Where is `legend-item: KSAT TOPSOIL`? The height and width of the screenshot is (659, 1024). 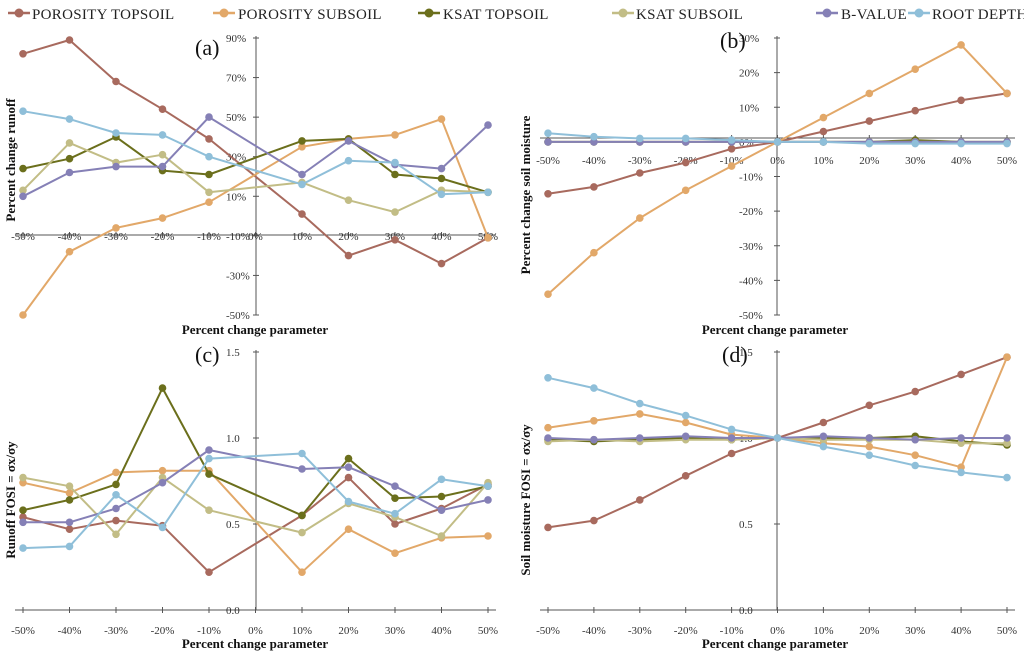 legend-item: KSAT TOPSOIL is located at coordinates (483, 15).